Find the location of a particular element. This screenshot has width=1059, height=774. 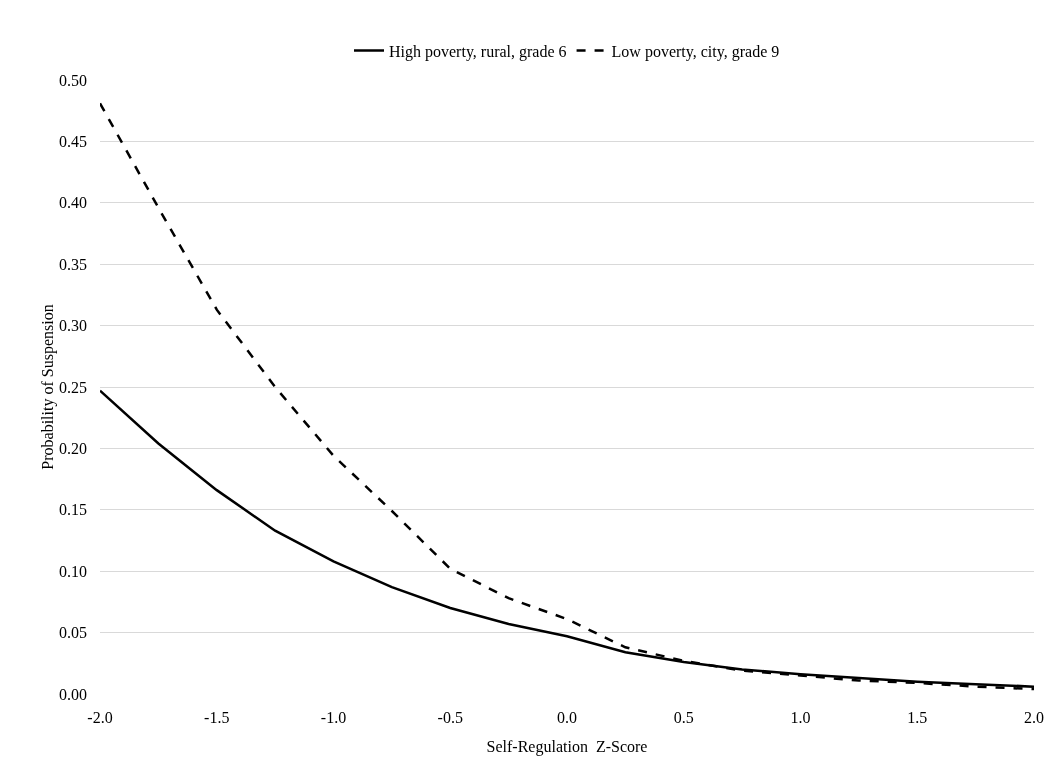

y-tick-label: 0.05 is located at coordinates (73, 633).